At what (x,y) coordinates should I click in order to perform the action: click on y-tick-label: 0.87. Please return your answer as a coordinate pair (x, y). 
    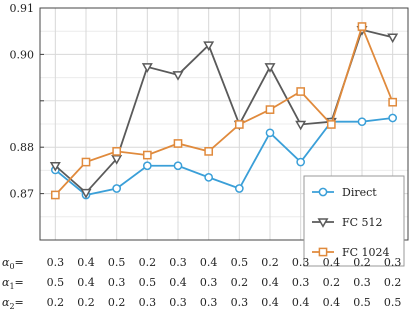
    Looking at the image, I should click on (22, 194).